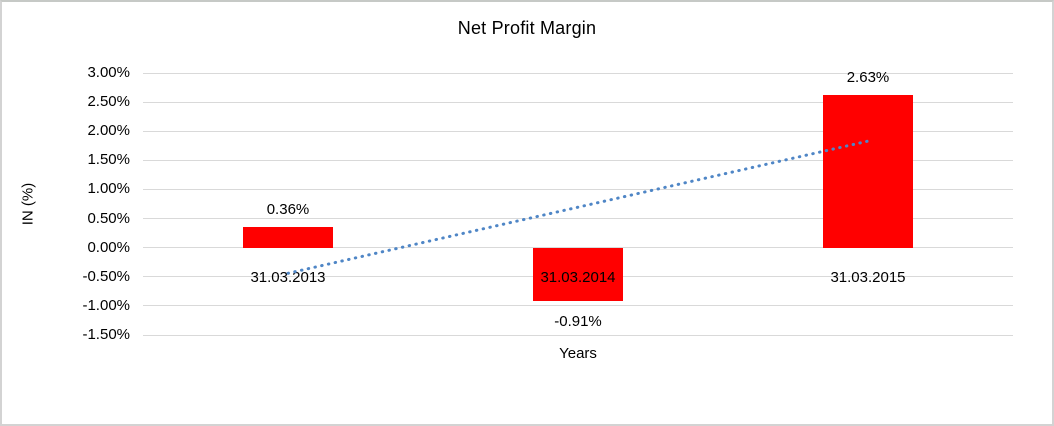  What do you see at coordinates (28, 204) in the screenshot?
I see `y-axis-title: IN (%)` at bounding box center [28, 204].